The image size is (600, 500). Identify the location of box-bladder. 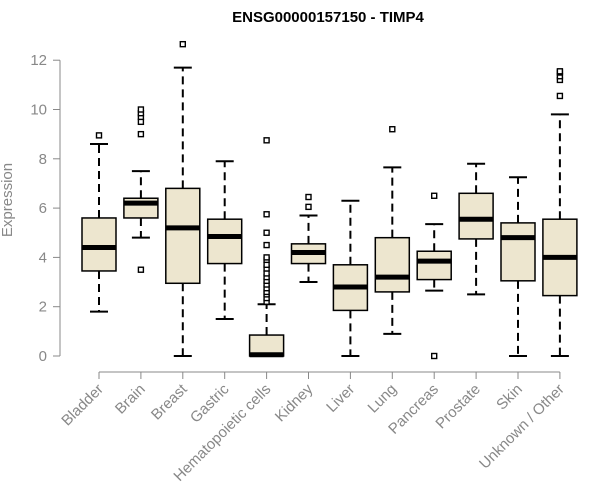
(99, 222).